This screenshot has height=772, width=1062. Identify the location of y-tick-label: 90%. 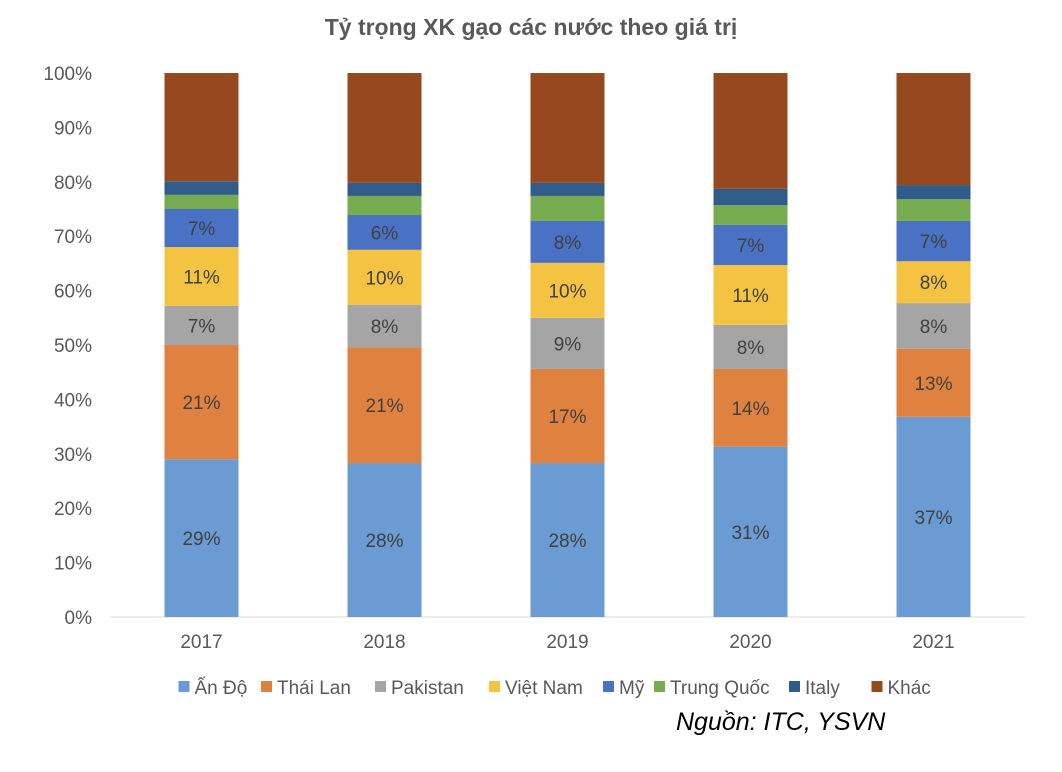
(73, 128).